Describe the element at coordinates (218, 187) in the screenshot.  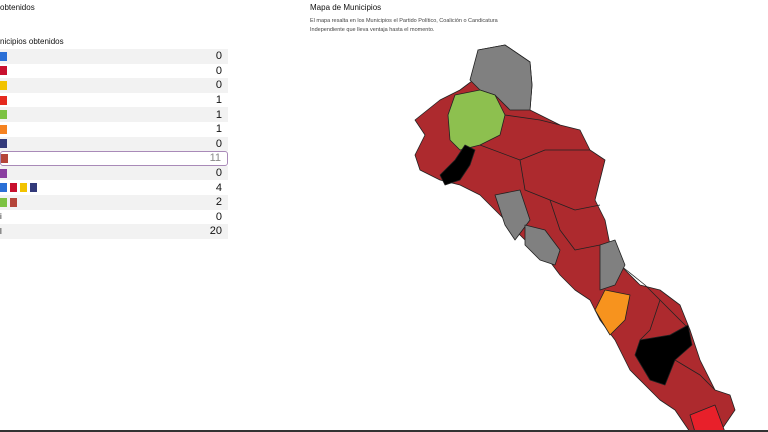
I see `municipios-count: 4` at that location.